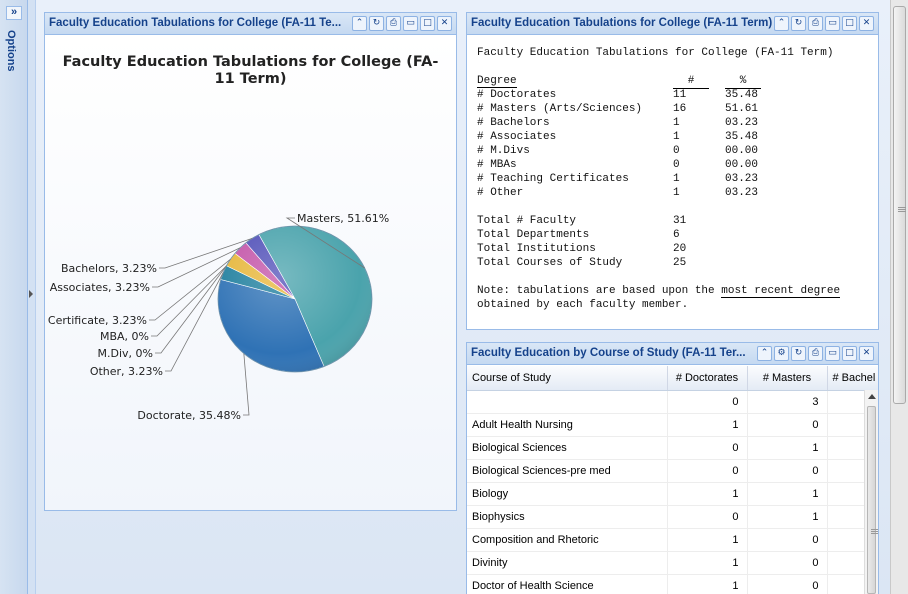 The image size is (908, 594). I want to click on degree-label: # MBAs, so click(497, 165).